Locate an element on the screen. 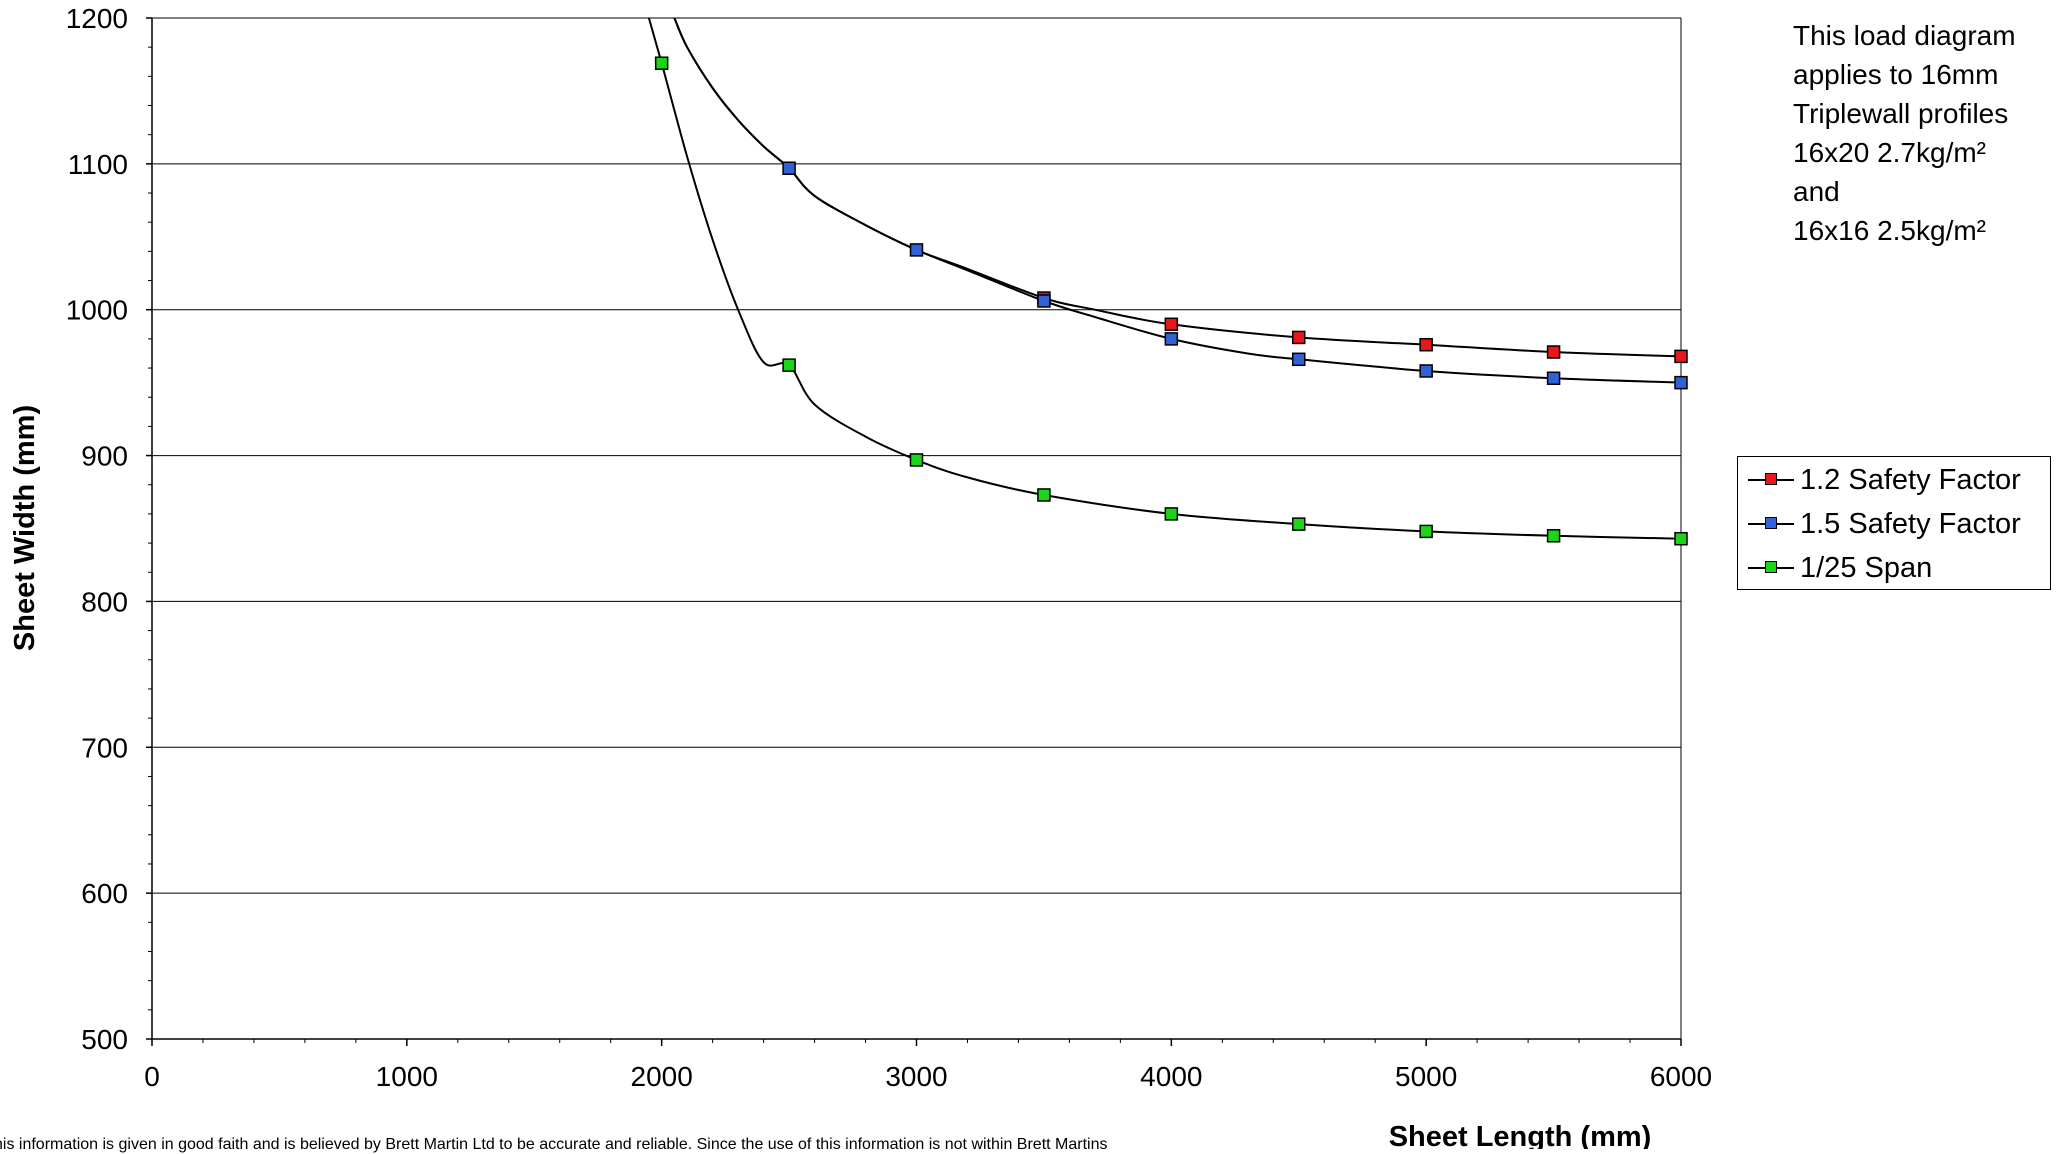 This screenshot has height=1154, width=2060. y-tick-label: 700 is located at coordinates (104, 747).